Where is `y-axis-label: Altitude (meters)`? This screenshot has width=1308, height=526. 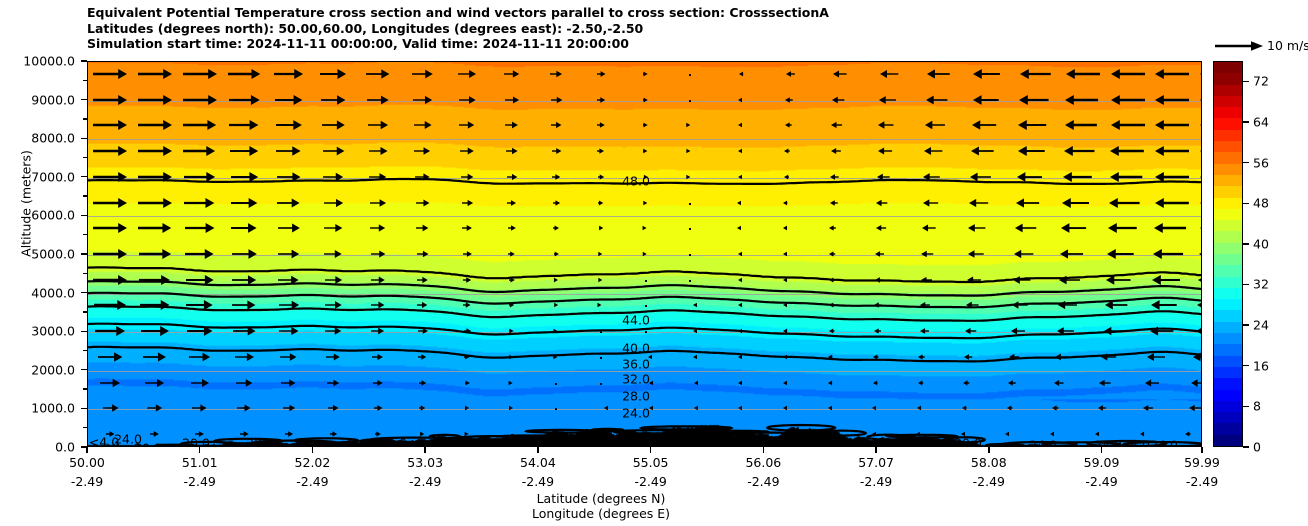 y-axis-label: Altitude (meters) is located at coordinates (26, 203).